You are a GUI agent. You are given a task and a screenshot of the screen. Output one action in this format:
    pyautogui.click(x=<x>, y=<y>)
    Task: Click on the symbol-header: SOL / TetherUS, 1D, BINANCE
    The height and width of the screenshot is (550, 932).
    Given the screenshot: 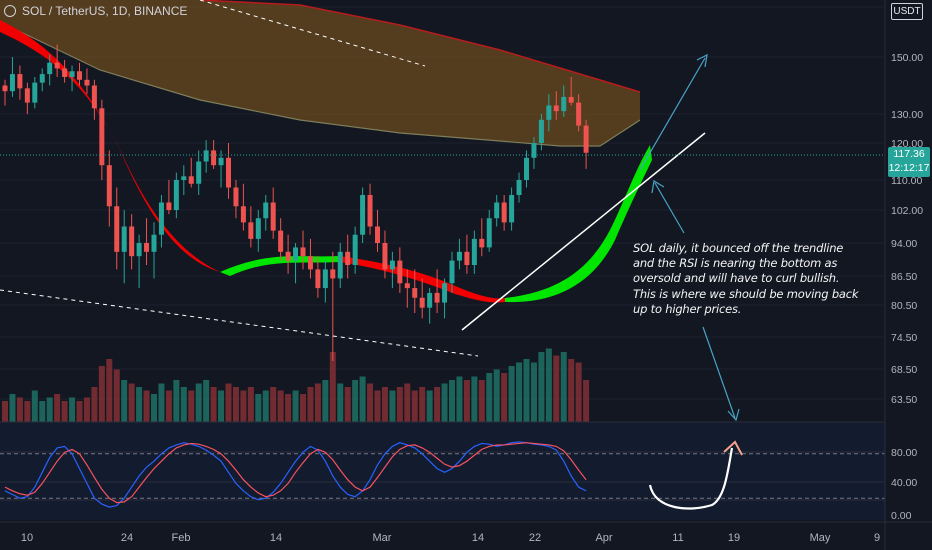 What is the action you would take?
    pyautogui.click(x=95, y=11)
    